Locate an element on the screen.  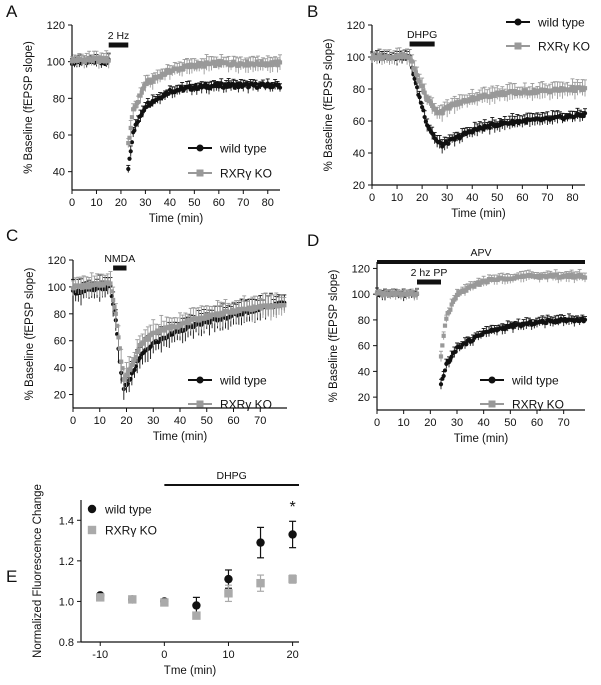
x-tick-label: 30 is located at coordinates (457, 423).